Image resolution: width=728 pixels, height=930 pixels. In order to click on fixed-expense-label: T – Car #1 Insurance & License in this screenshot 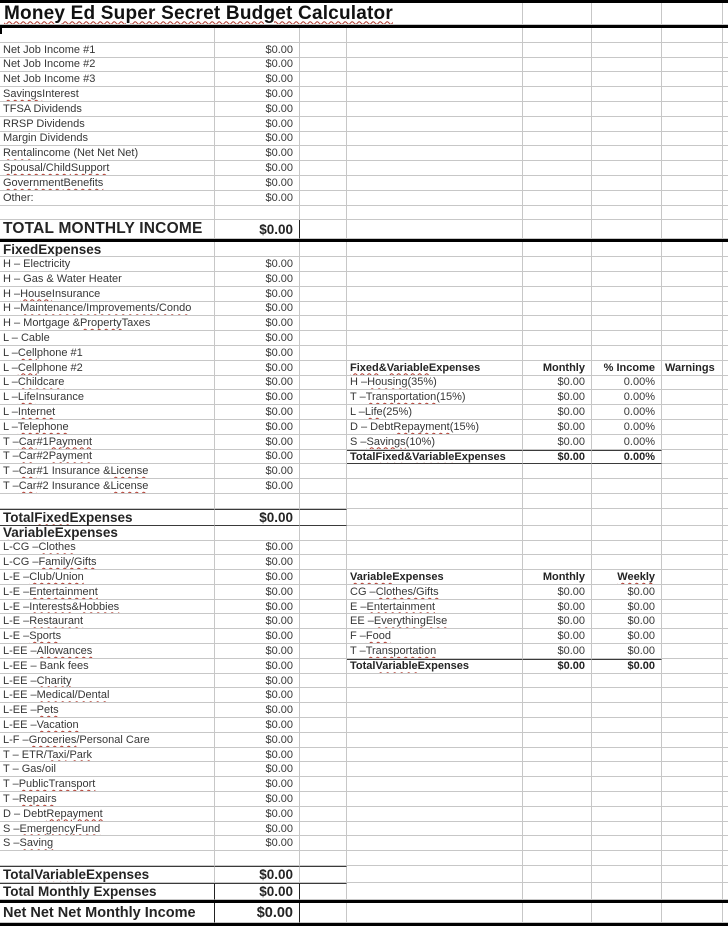, I will do `click(107, 472)`.